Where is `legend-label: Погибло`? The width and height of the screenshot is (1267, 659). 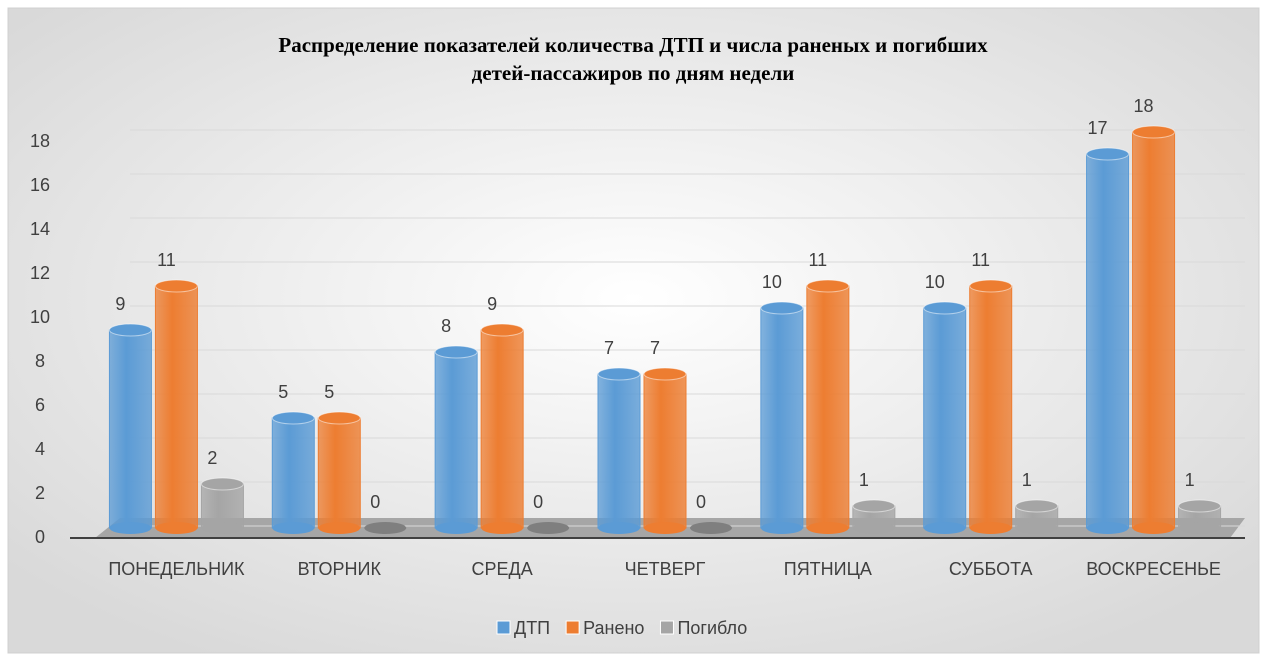
legend-label: Погибло is located at coordinates (712, 628).